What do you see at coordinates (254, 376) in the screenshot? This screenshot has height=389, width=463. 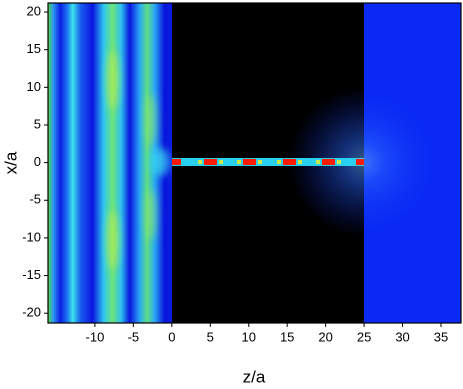 I see `x-axis-label: z/a` at bounding box center [254, 376].